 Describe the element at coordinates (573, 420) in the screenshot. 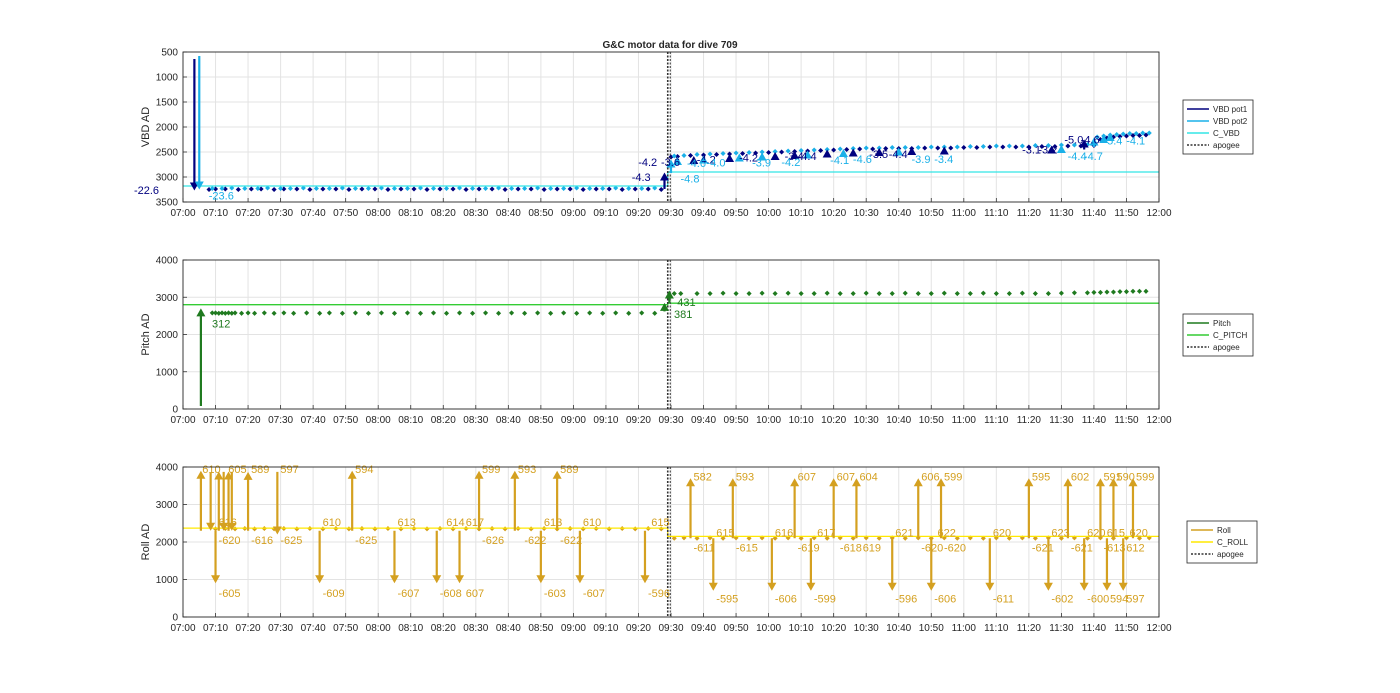

I see `x-tick-label: 09:00` at that location.